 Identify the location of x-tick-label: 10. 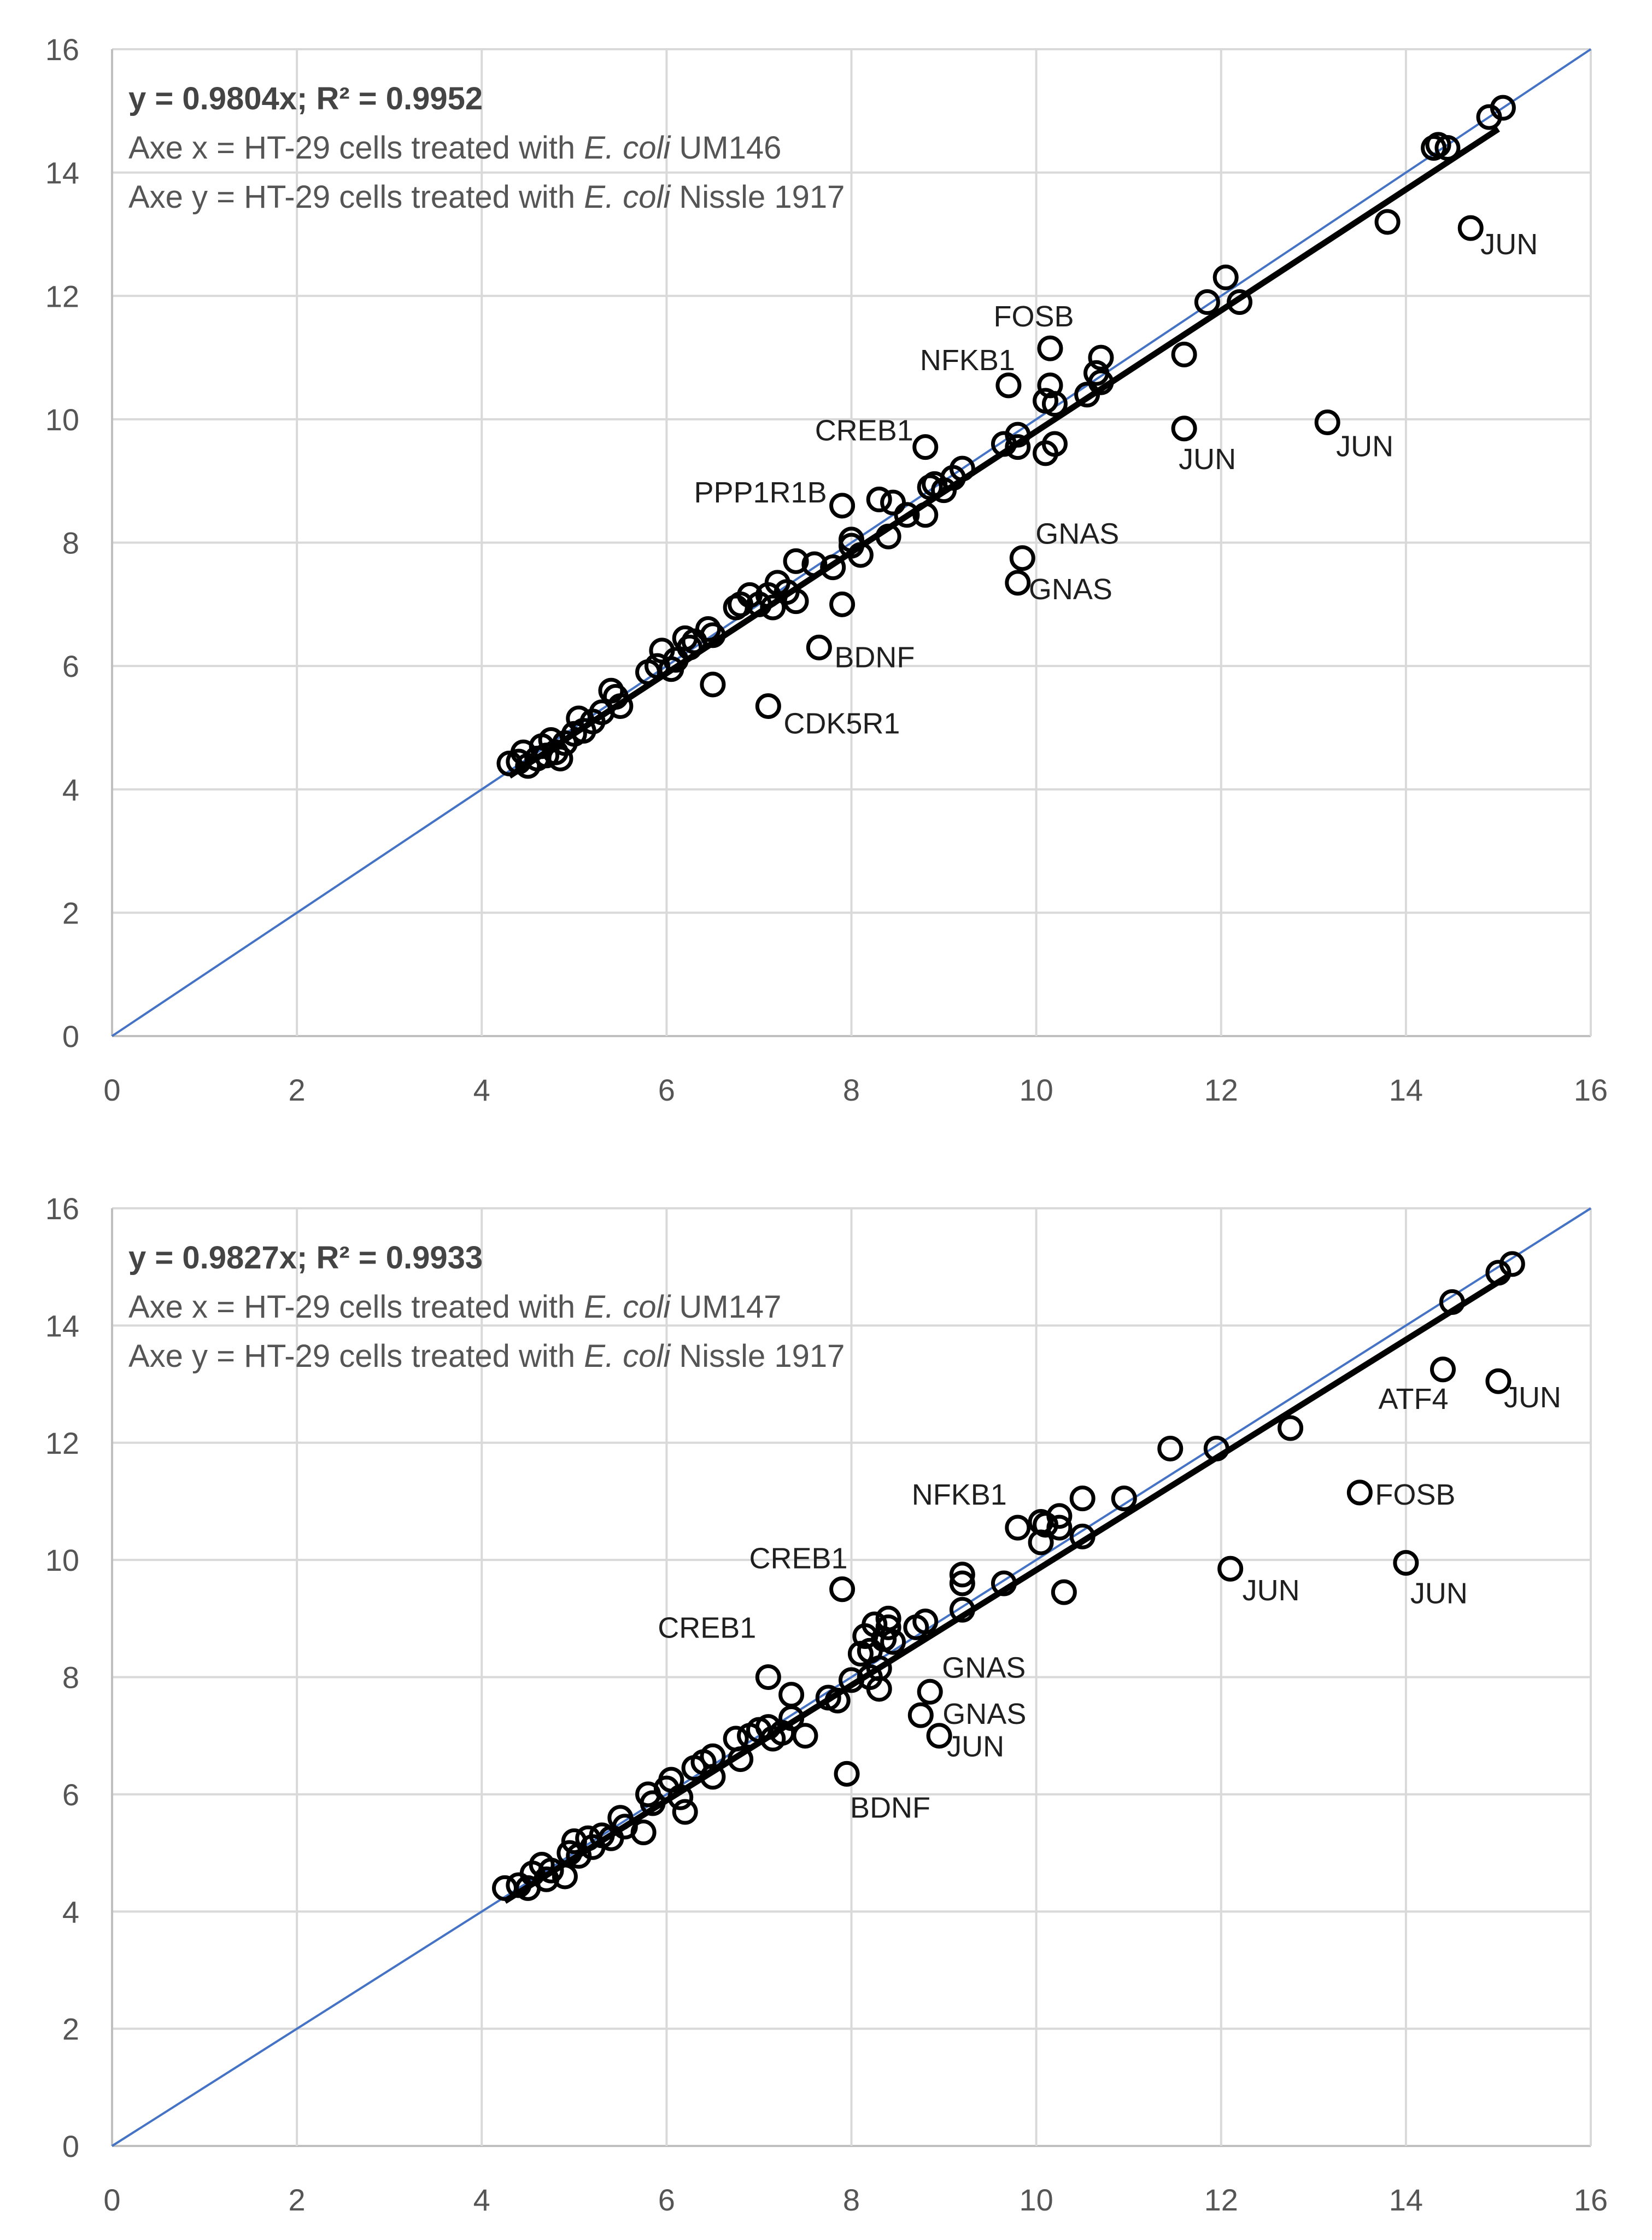
(1036, 2200).